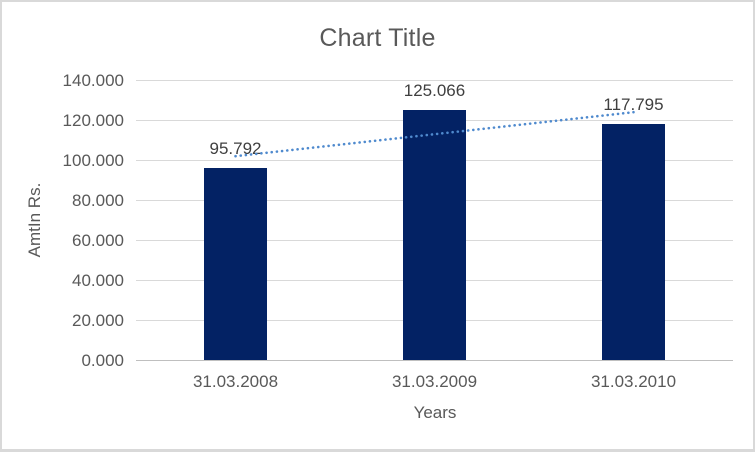 This screenshot has width=755, height=452. I want to click on chart-title: Chart Title, so click(377, 38).